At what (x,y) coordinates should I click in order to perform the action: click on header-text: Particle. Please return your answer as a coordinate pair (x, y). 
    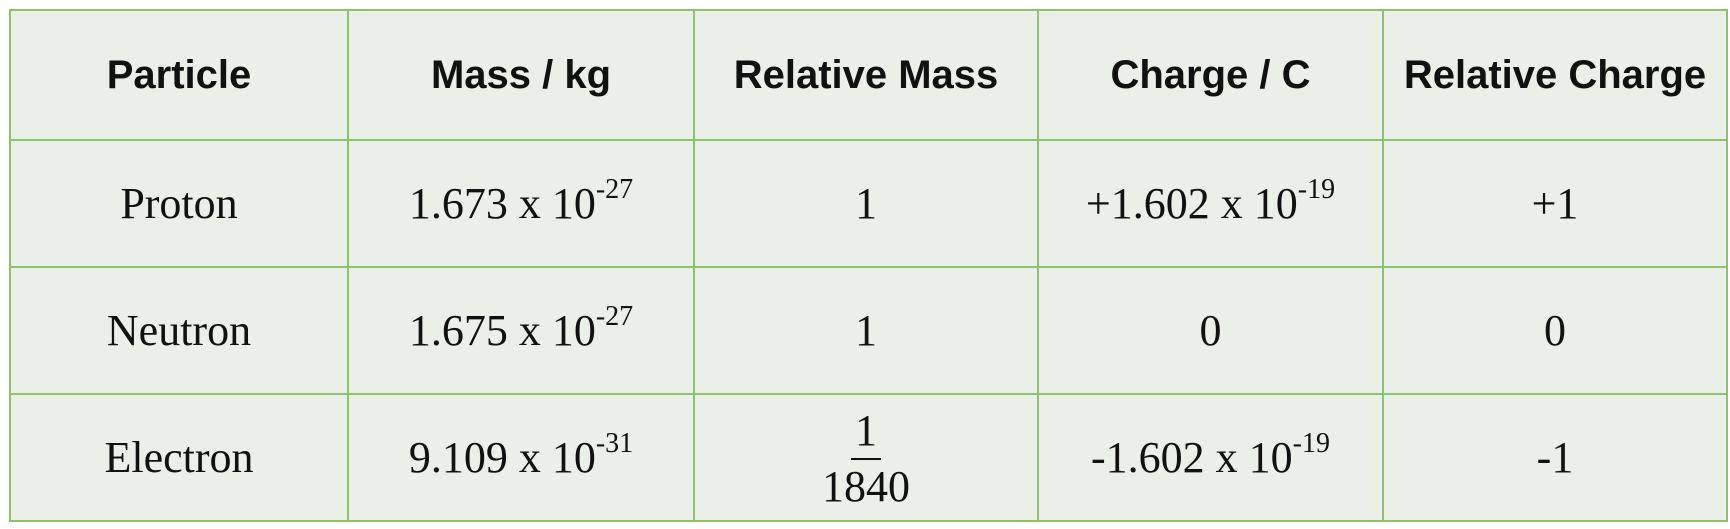
    Looking at the image, I should click on (179, 75).